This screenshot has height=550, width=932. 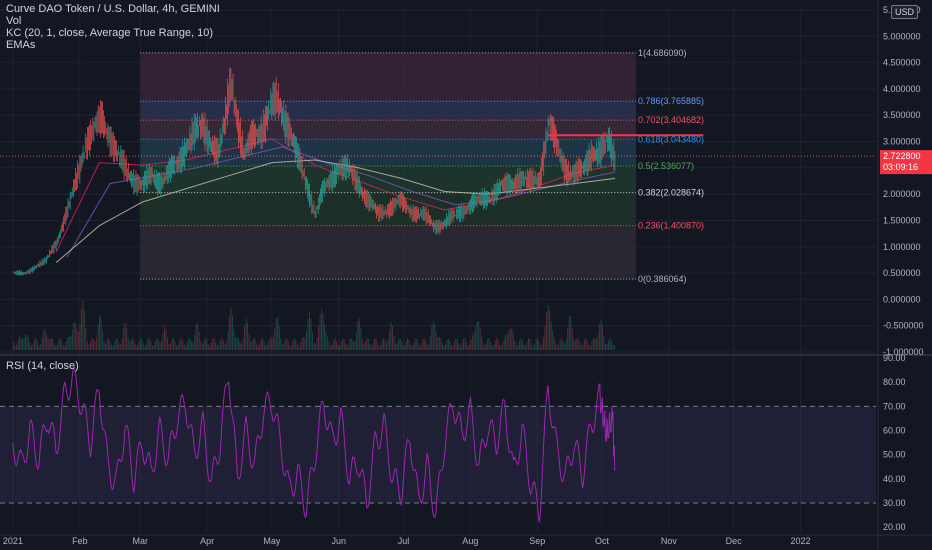 What do you see at coordinates (903, 326) in the screenshot?
I see `price-tick-label: -0.500000` at bounding box center [903, 326].